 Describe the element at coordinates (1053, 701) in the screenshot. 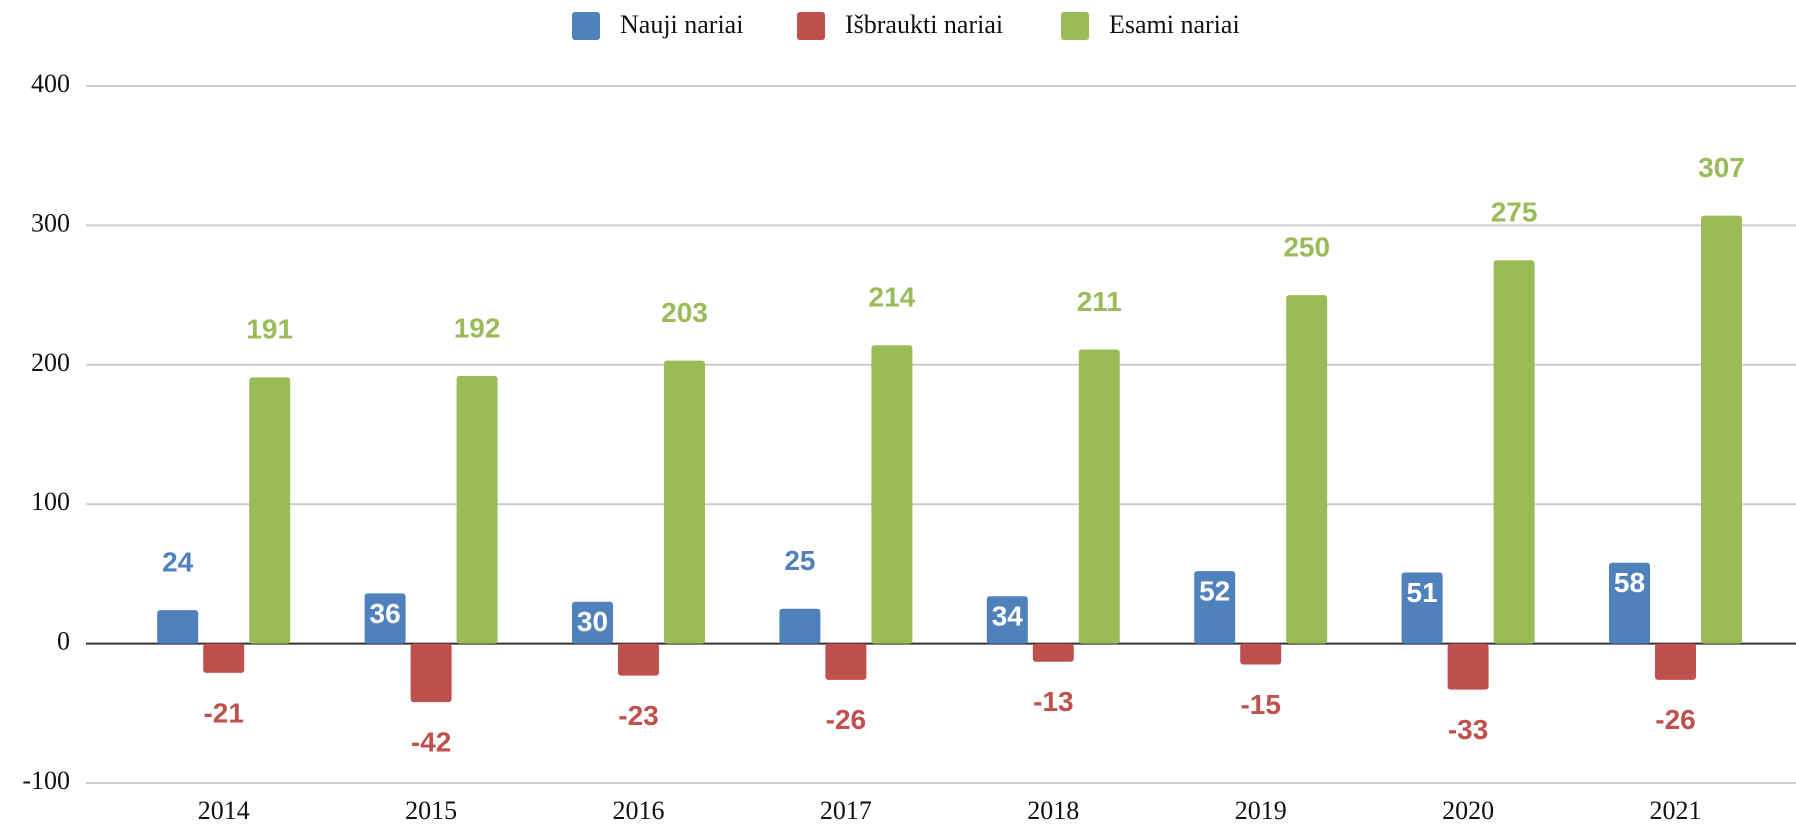

I see `data-label: -13` at that location.